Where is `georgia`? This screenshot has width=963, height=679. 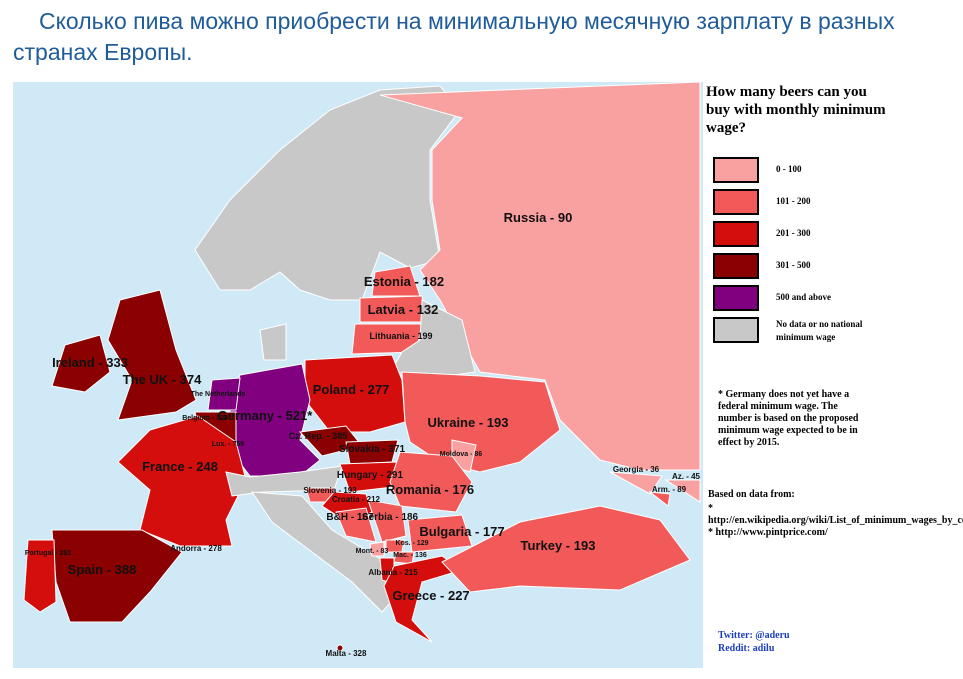
georgia is located at coordinates (636, 483).